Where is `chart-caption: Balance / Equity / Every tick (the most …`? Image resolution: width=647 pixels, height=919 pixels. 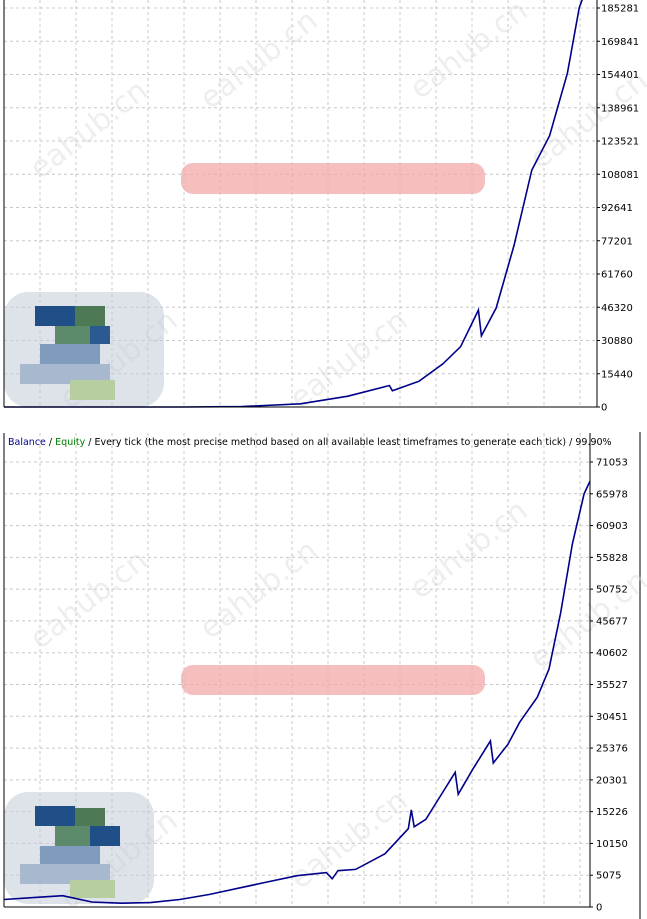 chart-caption: Balance / Equity / Every tick (the most … is located at coordinates (310, 442).